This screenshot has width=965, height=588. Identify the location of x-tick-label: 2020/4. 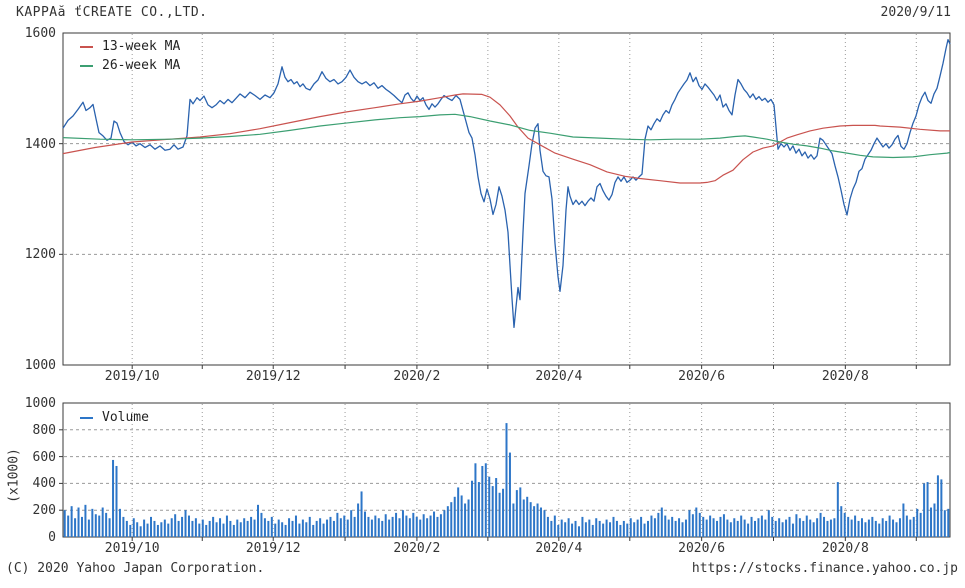
(559, 548).